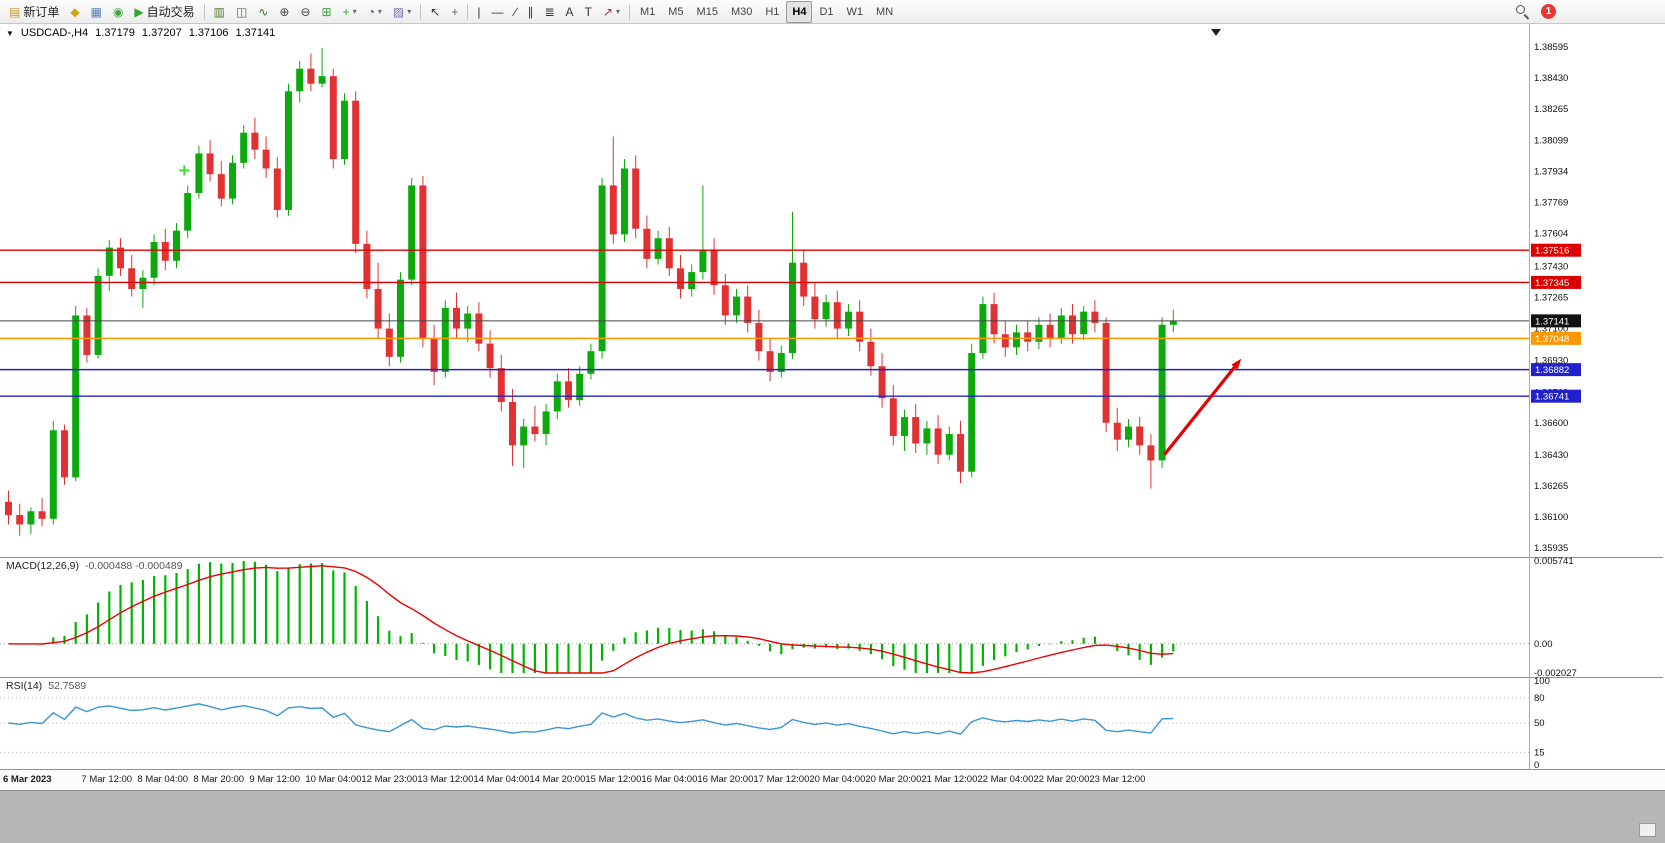  Describe the element at coordinates (1216, 32) in the screenshot. I see `chart-shift-marker` at that location.